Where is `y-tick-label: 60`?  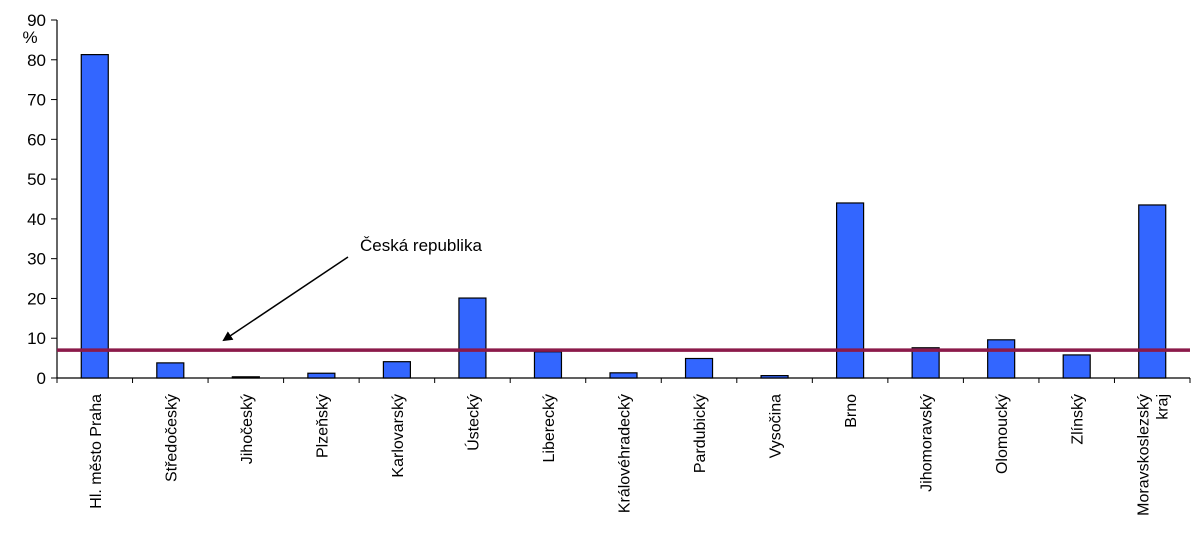
y-tick-label: 60 is located at coordinates (36, 139).